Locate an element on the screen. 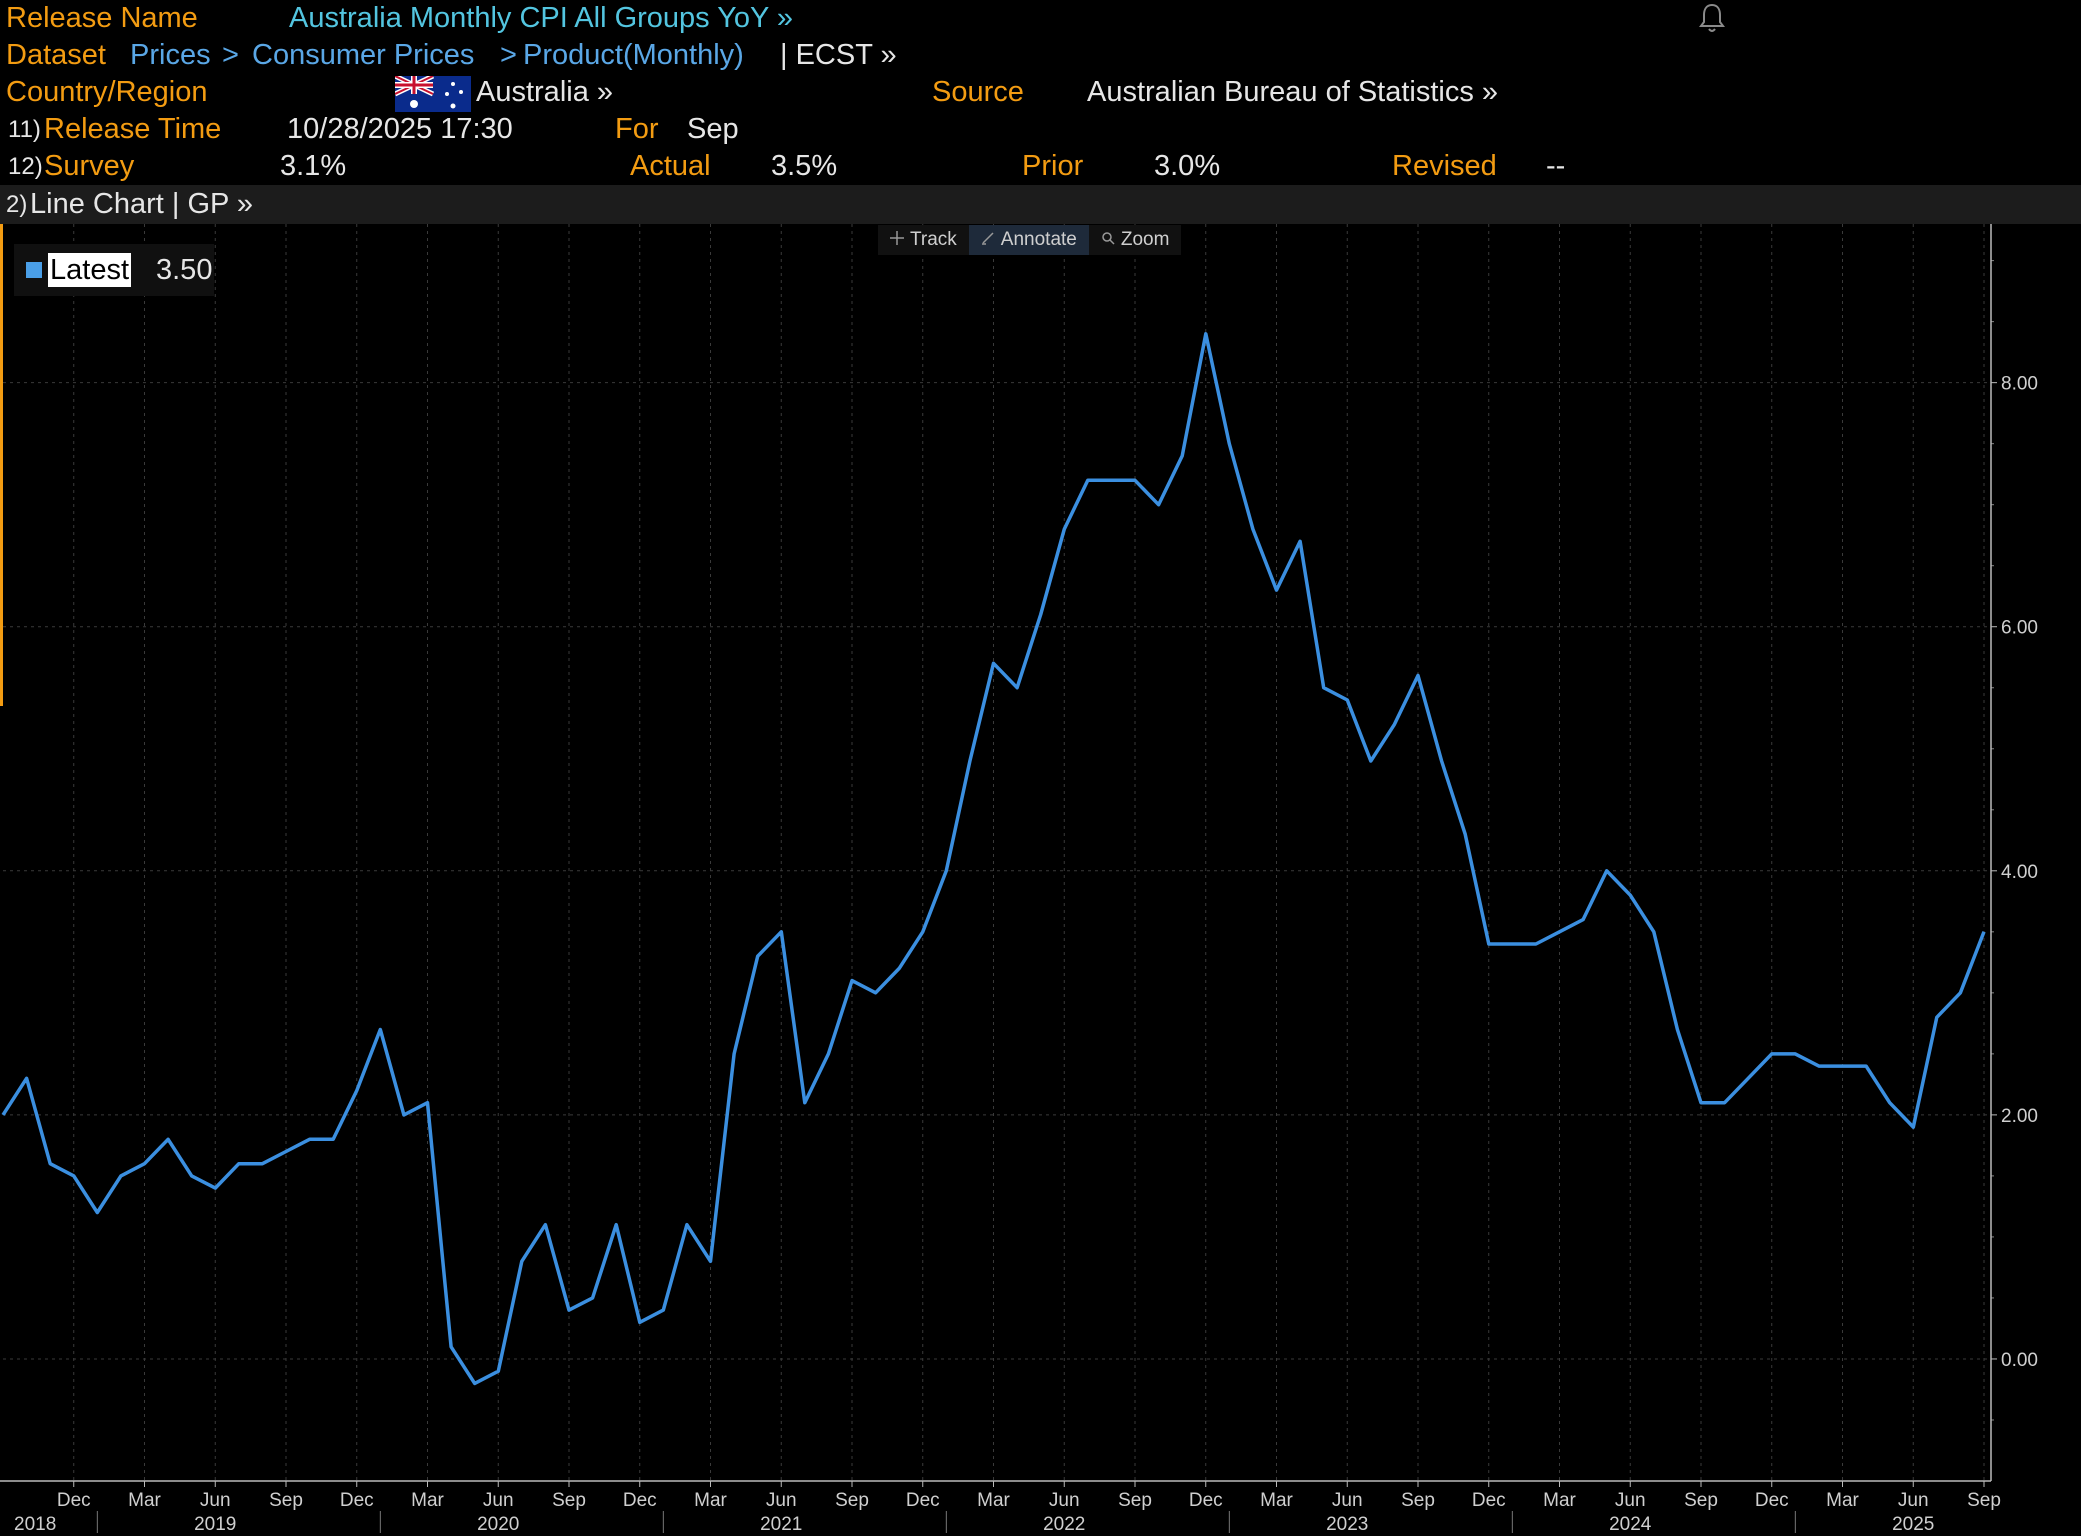 Image resolution: width=2081 pixels, height=1536 pixels. dataset-ecst-link: | ECST » is located at coordinates (838, 55).